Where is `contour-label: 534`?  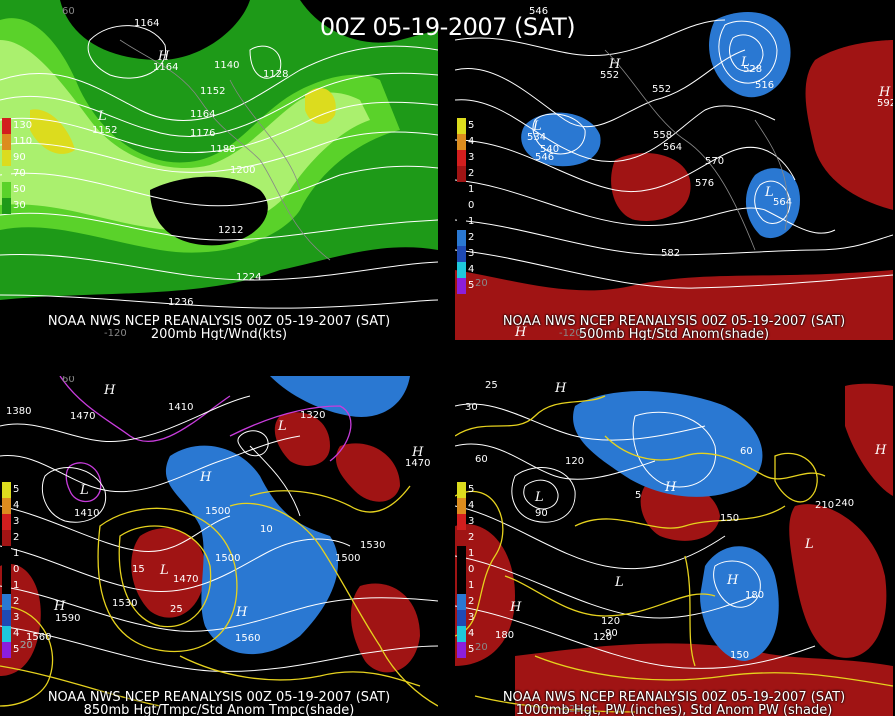
contour-label: 534 is located at coordinates (536, 137).